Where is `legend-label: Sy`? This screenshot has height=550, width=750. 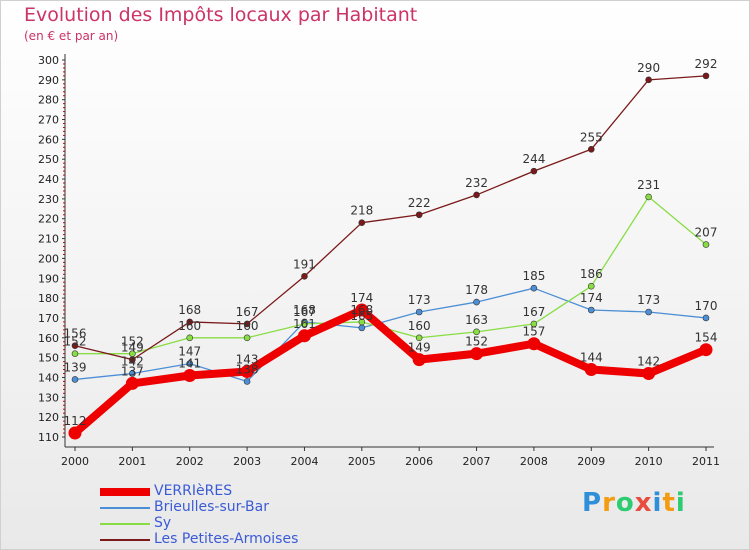 legend-label: Sy is located at coordinates (163, 523).